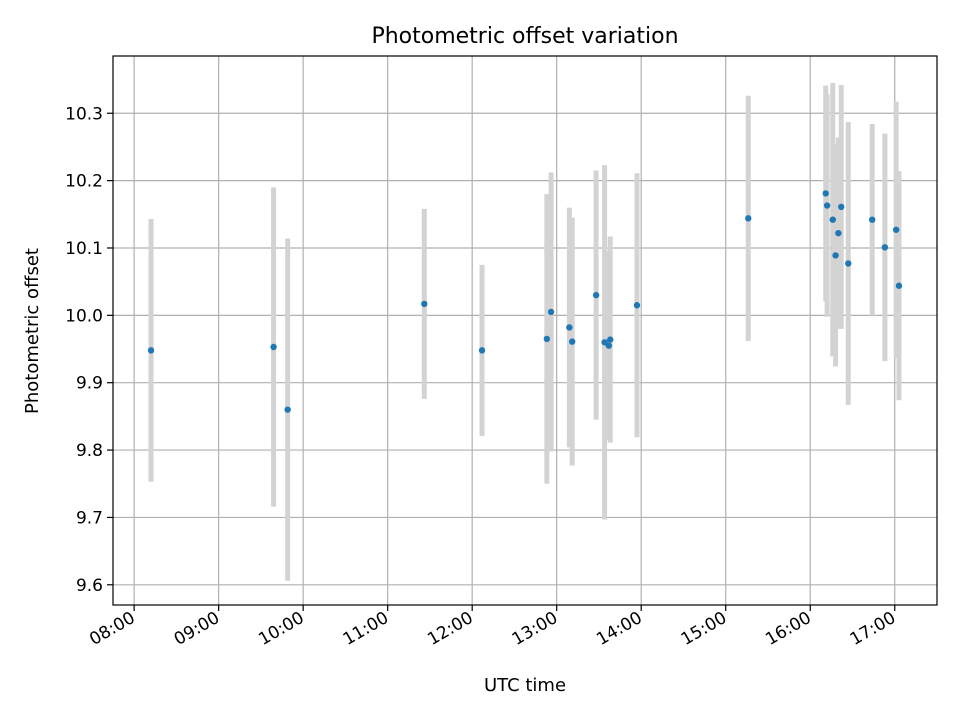 The width and height of the screenshot is (960, 720). I want to click on y-tick-label: 9.8, so click(89, 451).